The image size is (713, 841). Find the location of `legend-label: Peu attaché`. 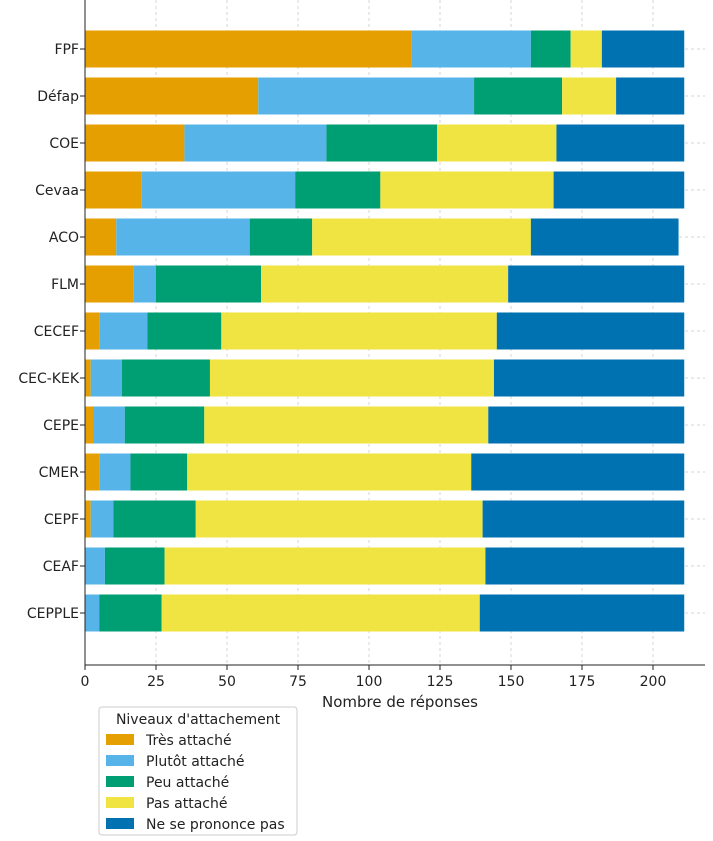

legend-label: Peu attaché is located at coordinates (187, 783).